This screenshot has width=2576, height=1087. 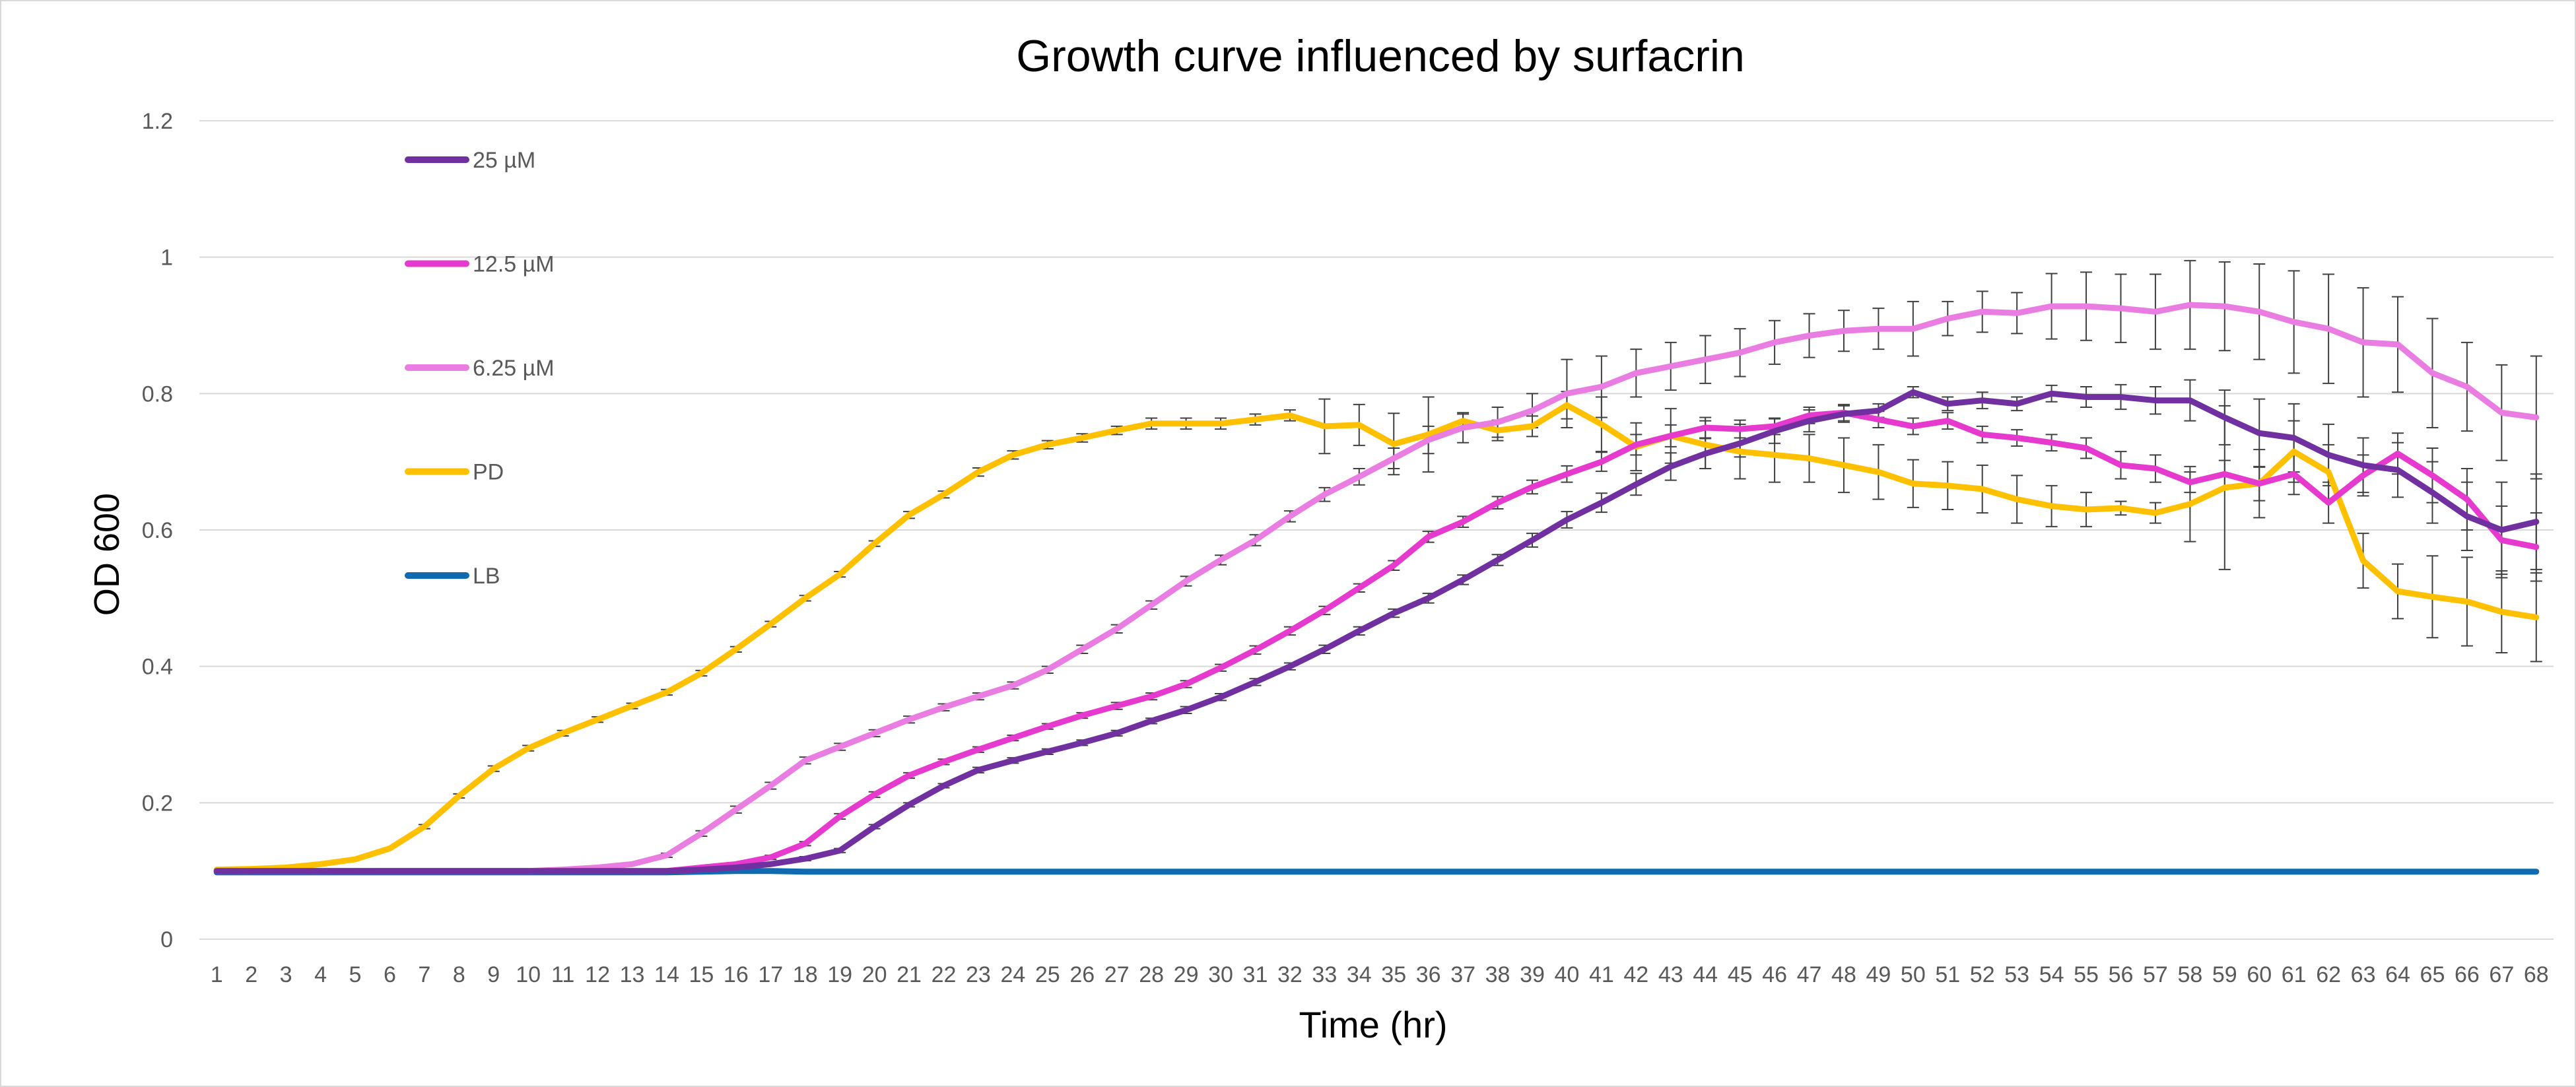 I want to click on y-tick-label: 1.2, so click(x=157, y=121).